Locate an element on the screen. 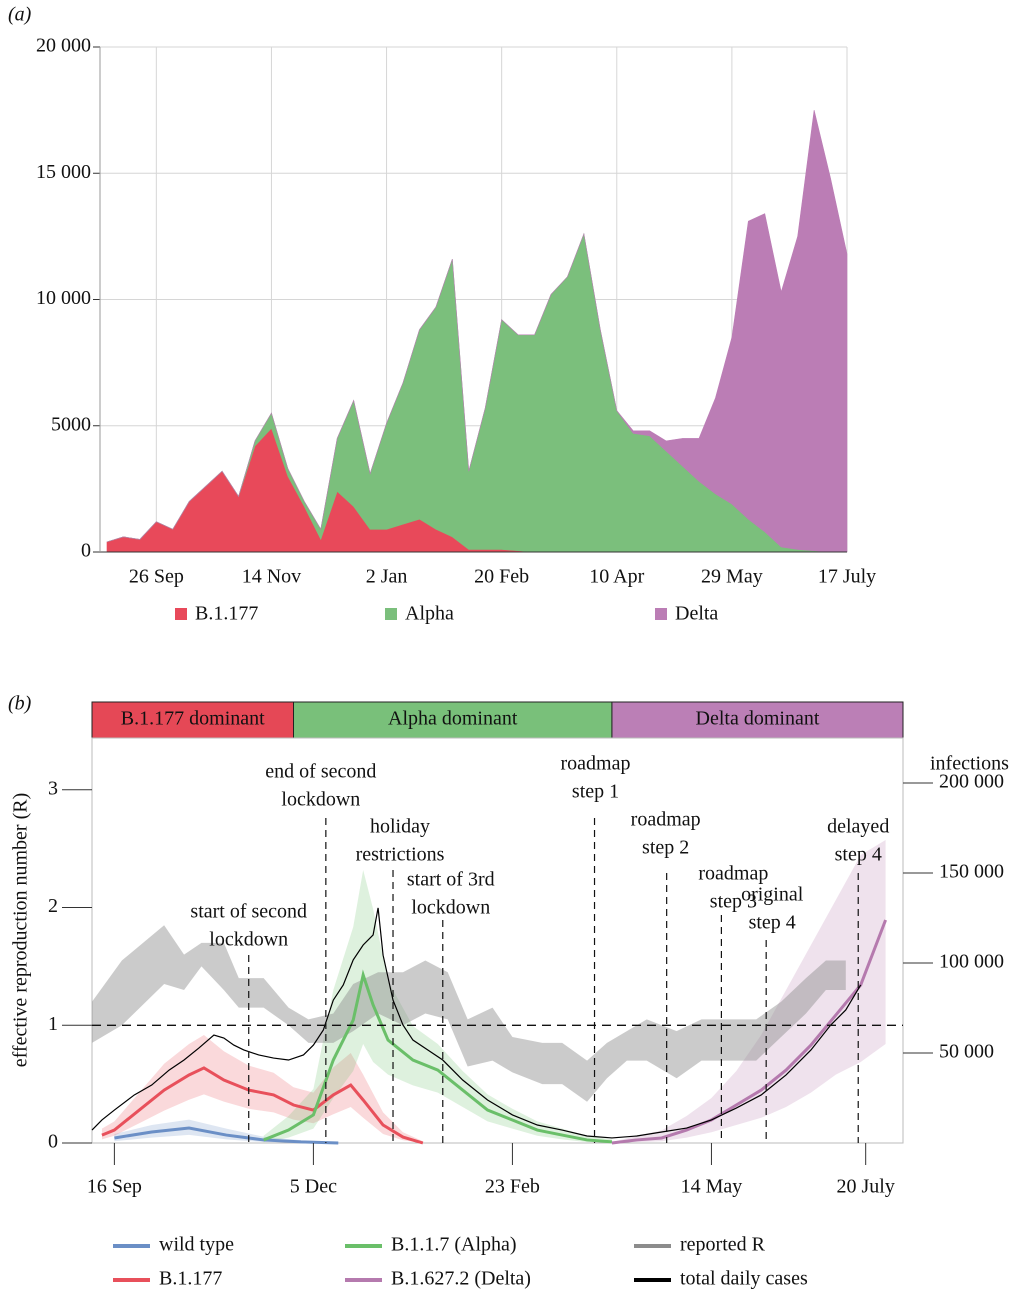  annotation-label: delayed is located at coordinates (858, 827).